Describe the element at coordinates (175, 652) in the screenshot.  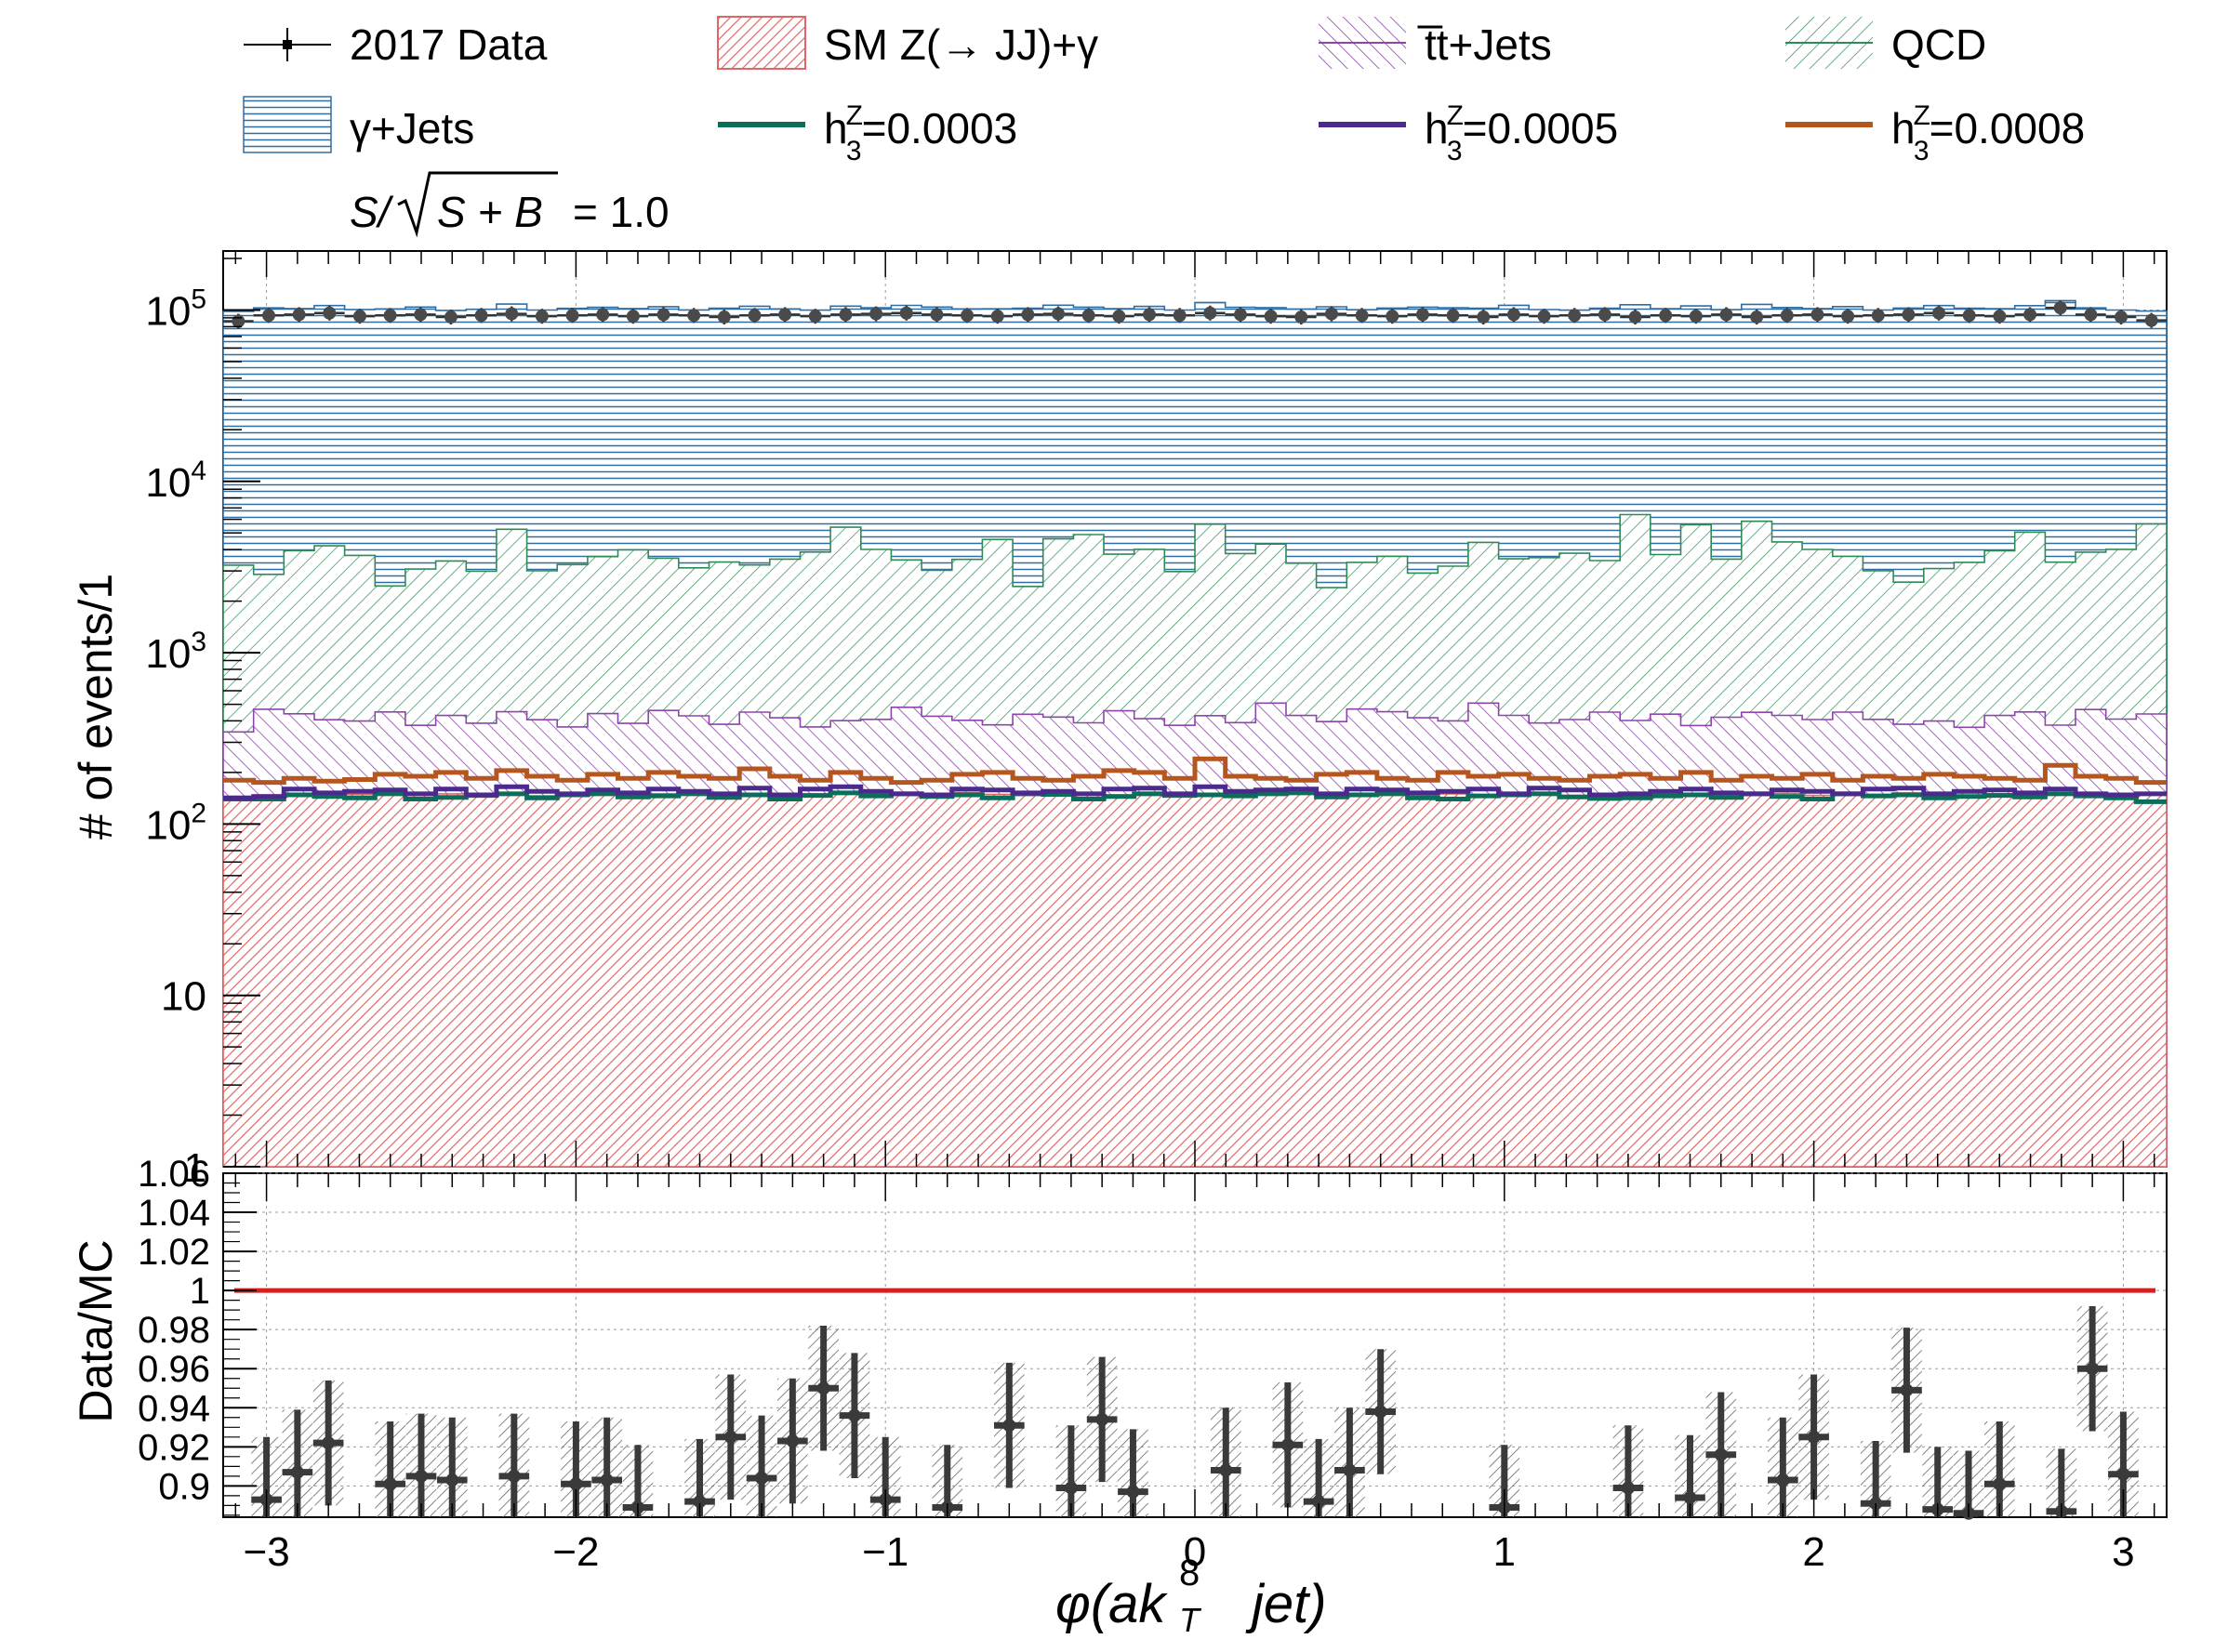
I see `main-y-tick-label: 10³` at that location.